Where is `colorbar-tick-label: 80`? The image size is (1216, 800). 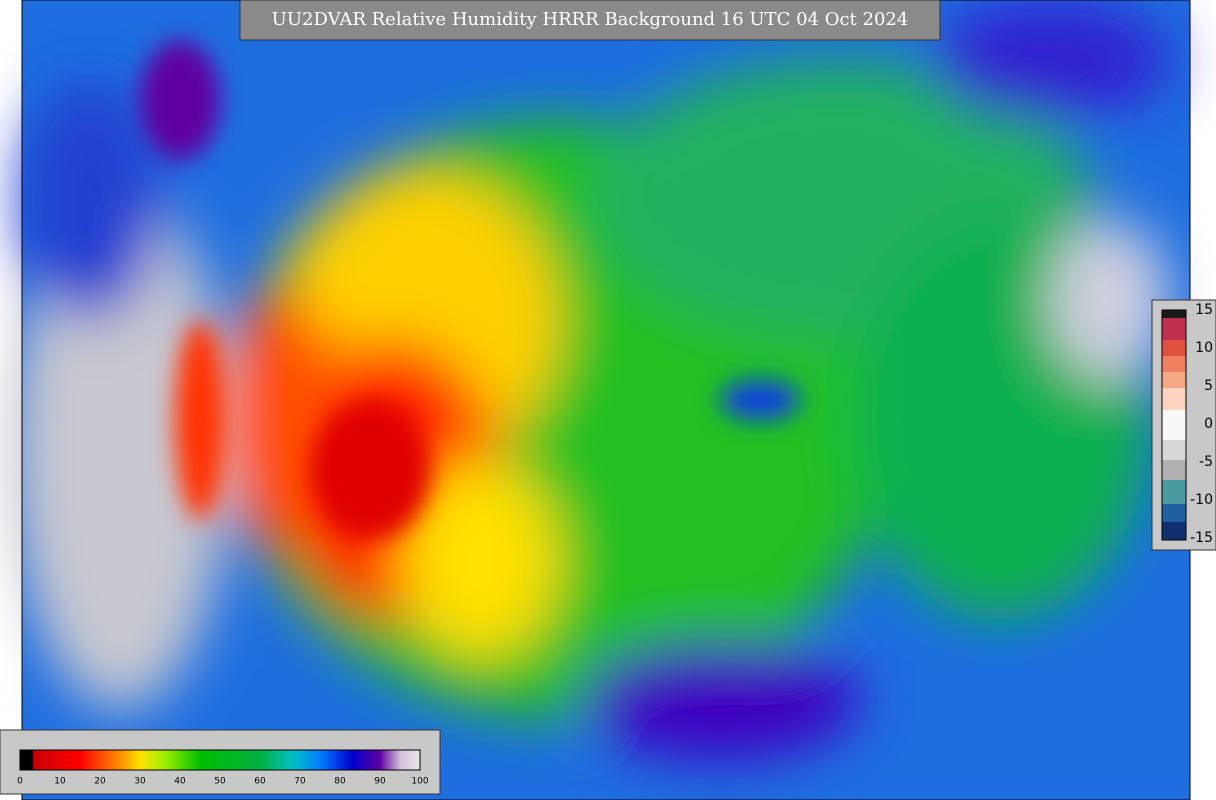
colorbar-tick-label: 80 is located at coordinates (340, 782).